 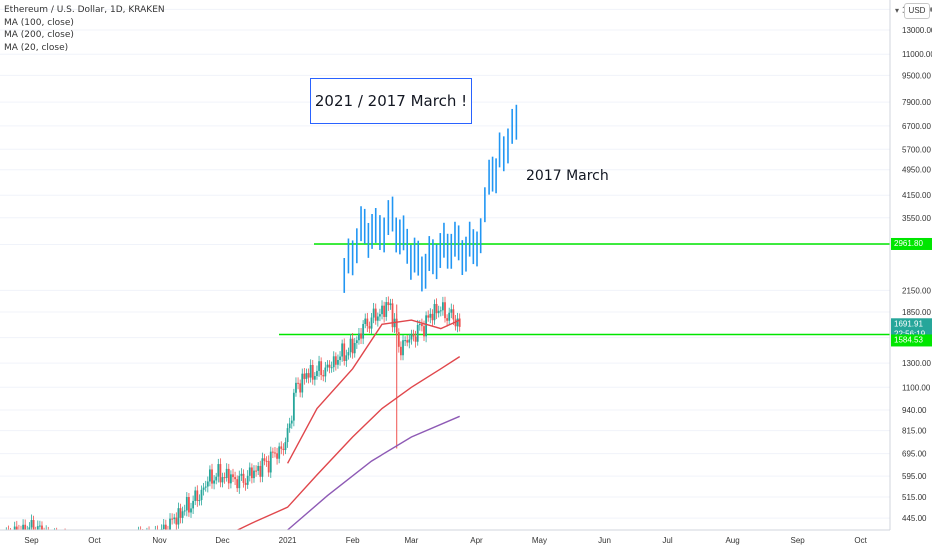 What do you see at coordinates (584, 289) in the screenshot?
I see `support-lines` at bounding box center [584, 289].